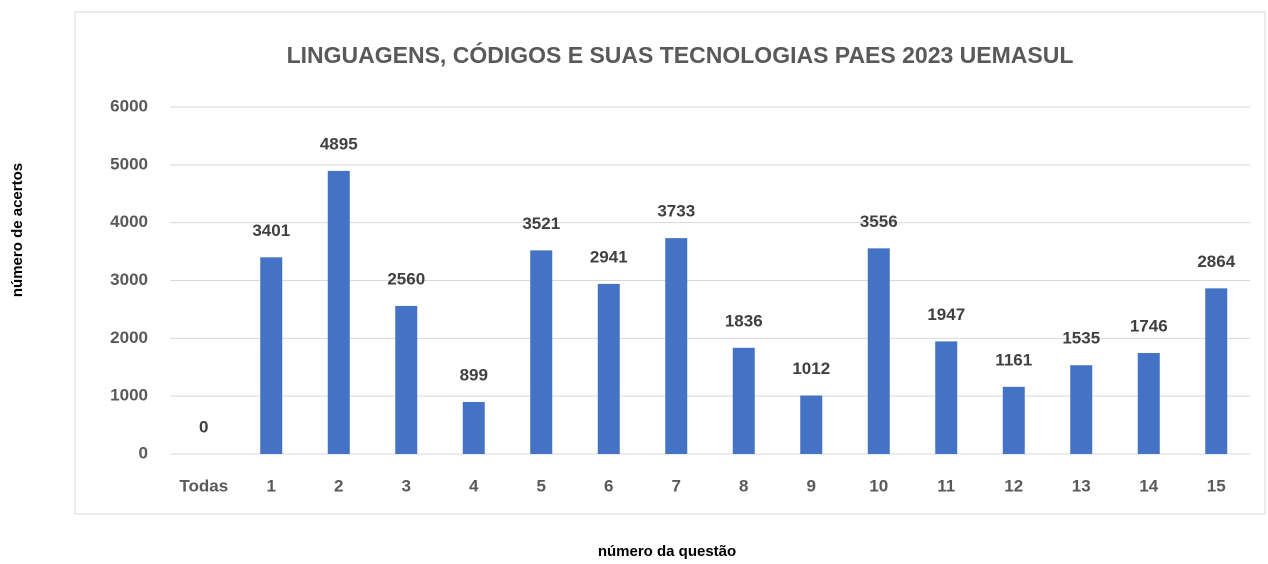 The height and width of the screenshot is (564, 1268). I want to click on y-tick-label: 1000, so click(129, 395).